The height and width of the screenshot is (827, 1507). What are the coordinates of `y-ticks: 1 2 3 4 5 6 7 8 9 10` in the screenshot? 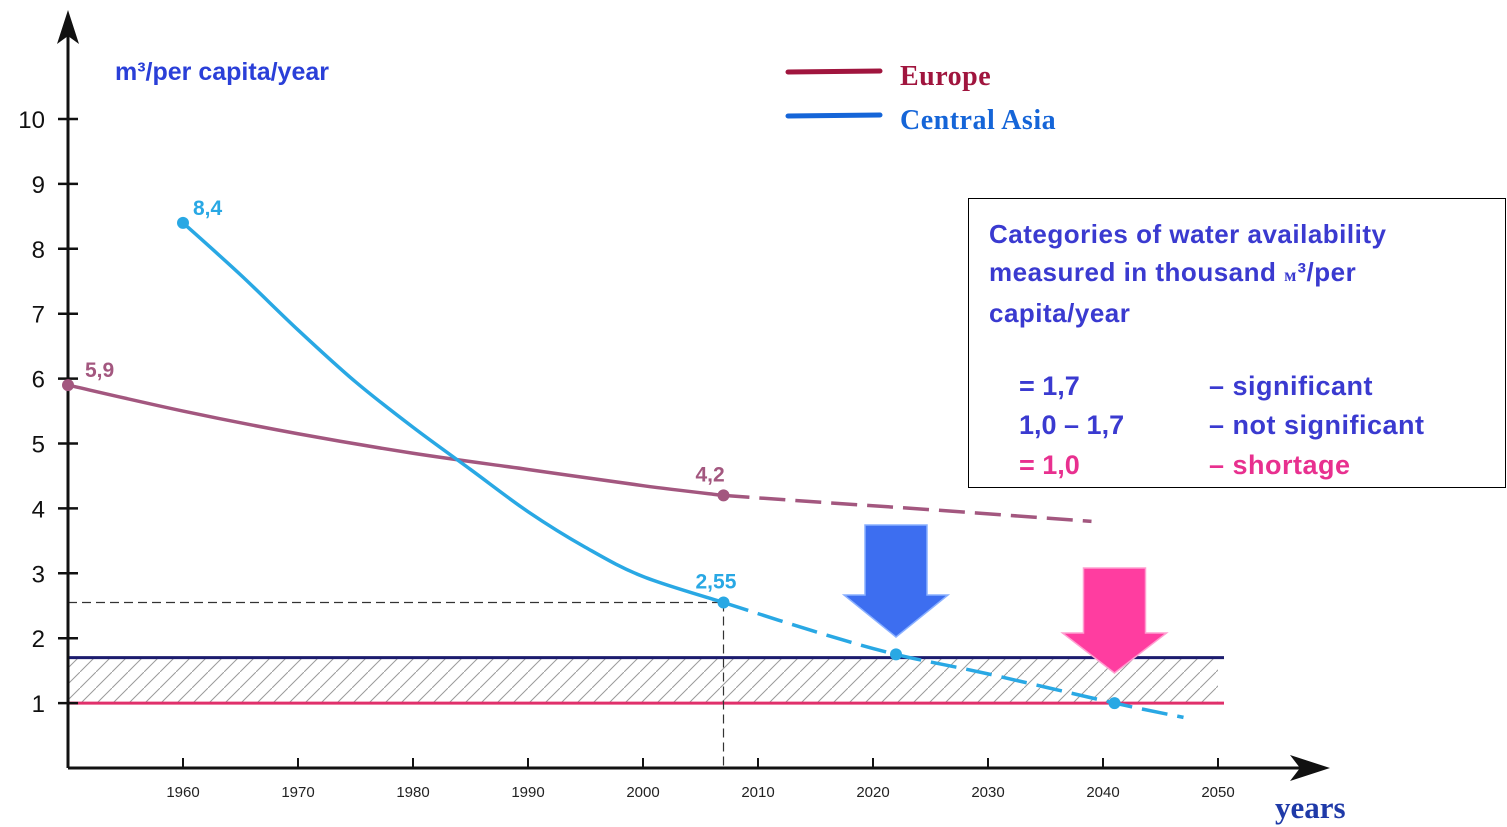 It's located at (48, 412).